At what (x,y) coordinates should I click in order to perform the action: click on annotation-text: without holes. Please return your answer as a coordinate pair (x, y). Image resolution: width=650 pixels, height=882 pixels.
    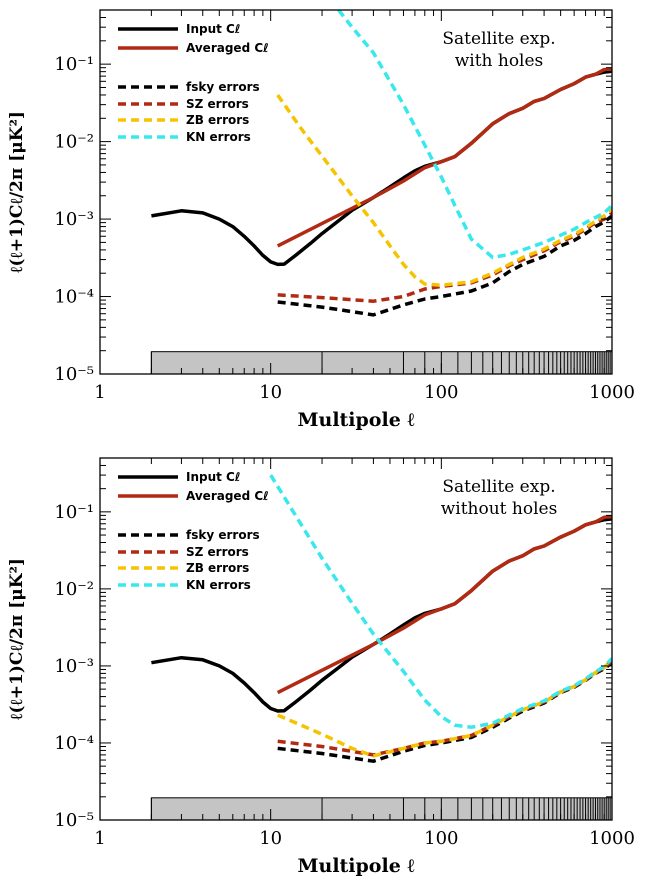
    Looking at the image, I should click on (499, 509).